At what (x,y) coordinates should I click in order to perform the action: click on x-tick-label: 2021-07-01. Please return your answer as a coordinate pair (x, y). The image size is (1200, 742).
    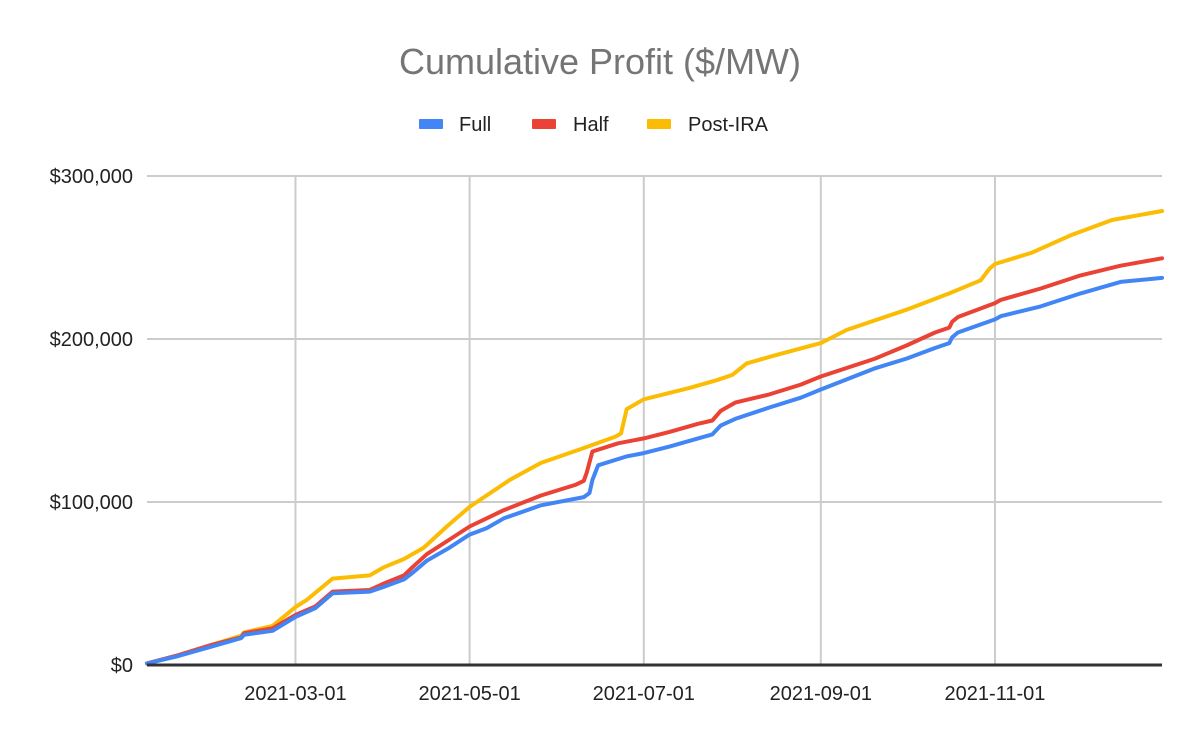
    Looking at the image, I should click on (644, 694).